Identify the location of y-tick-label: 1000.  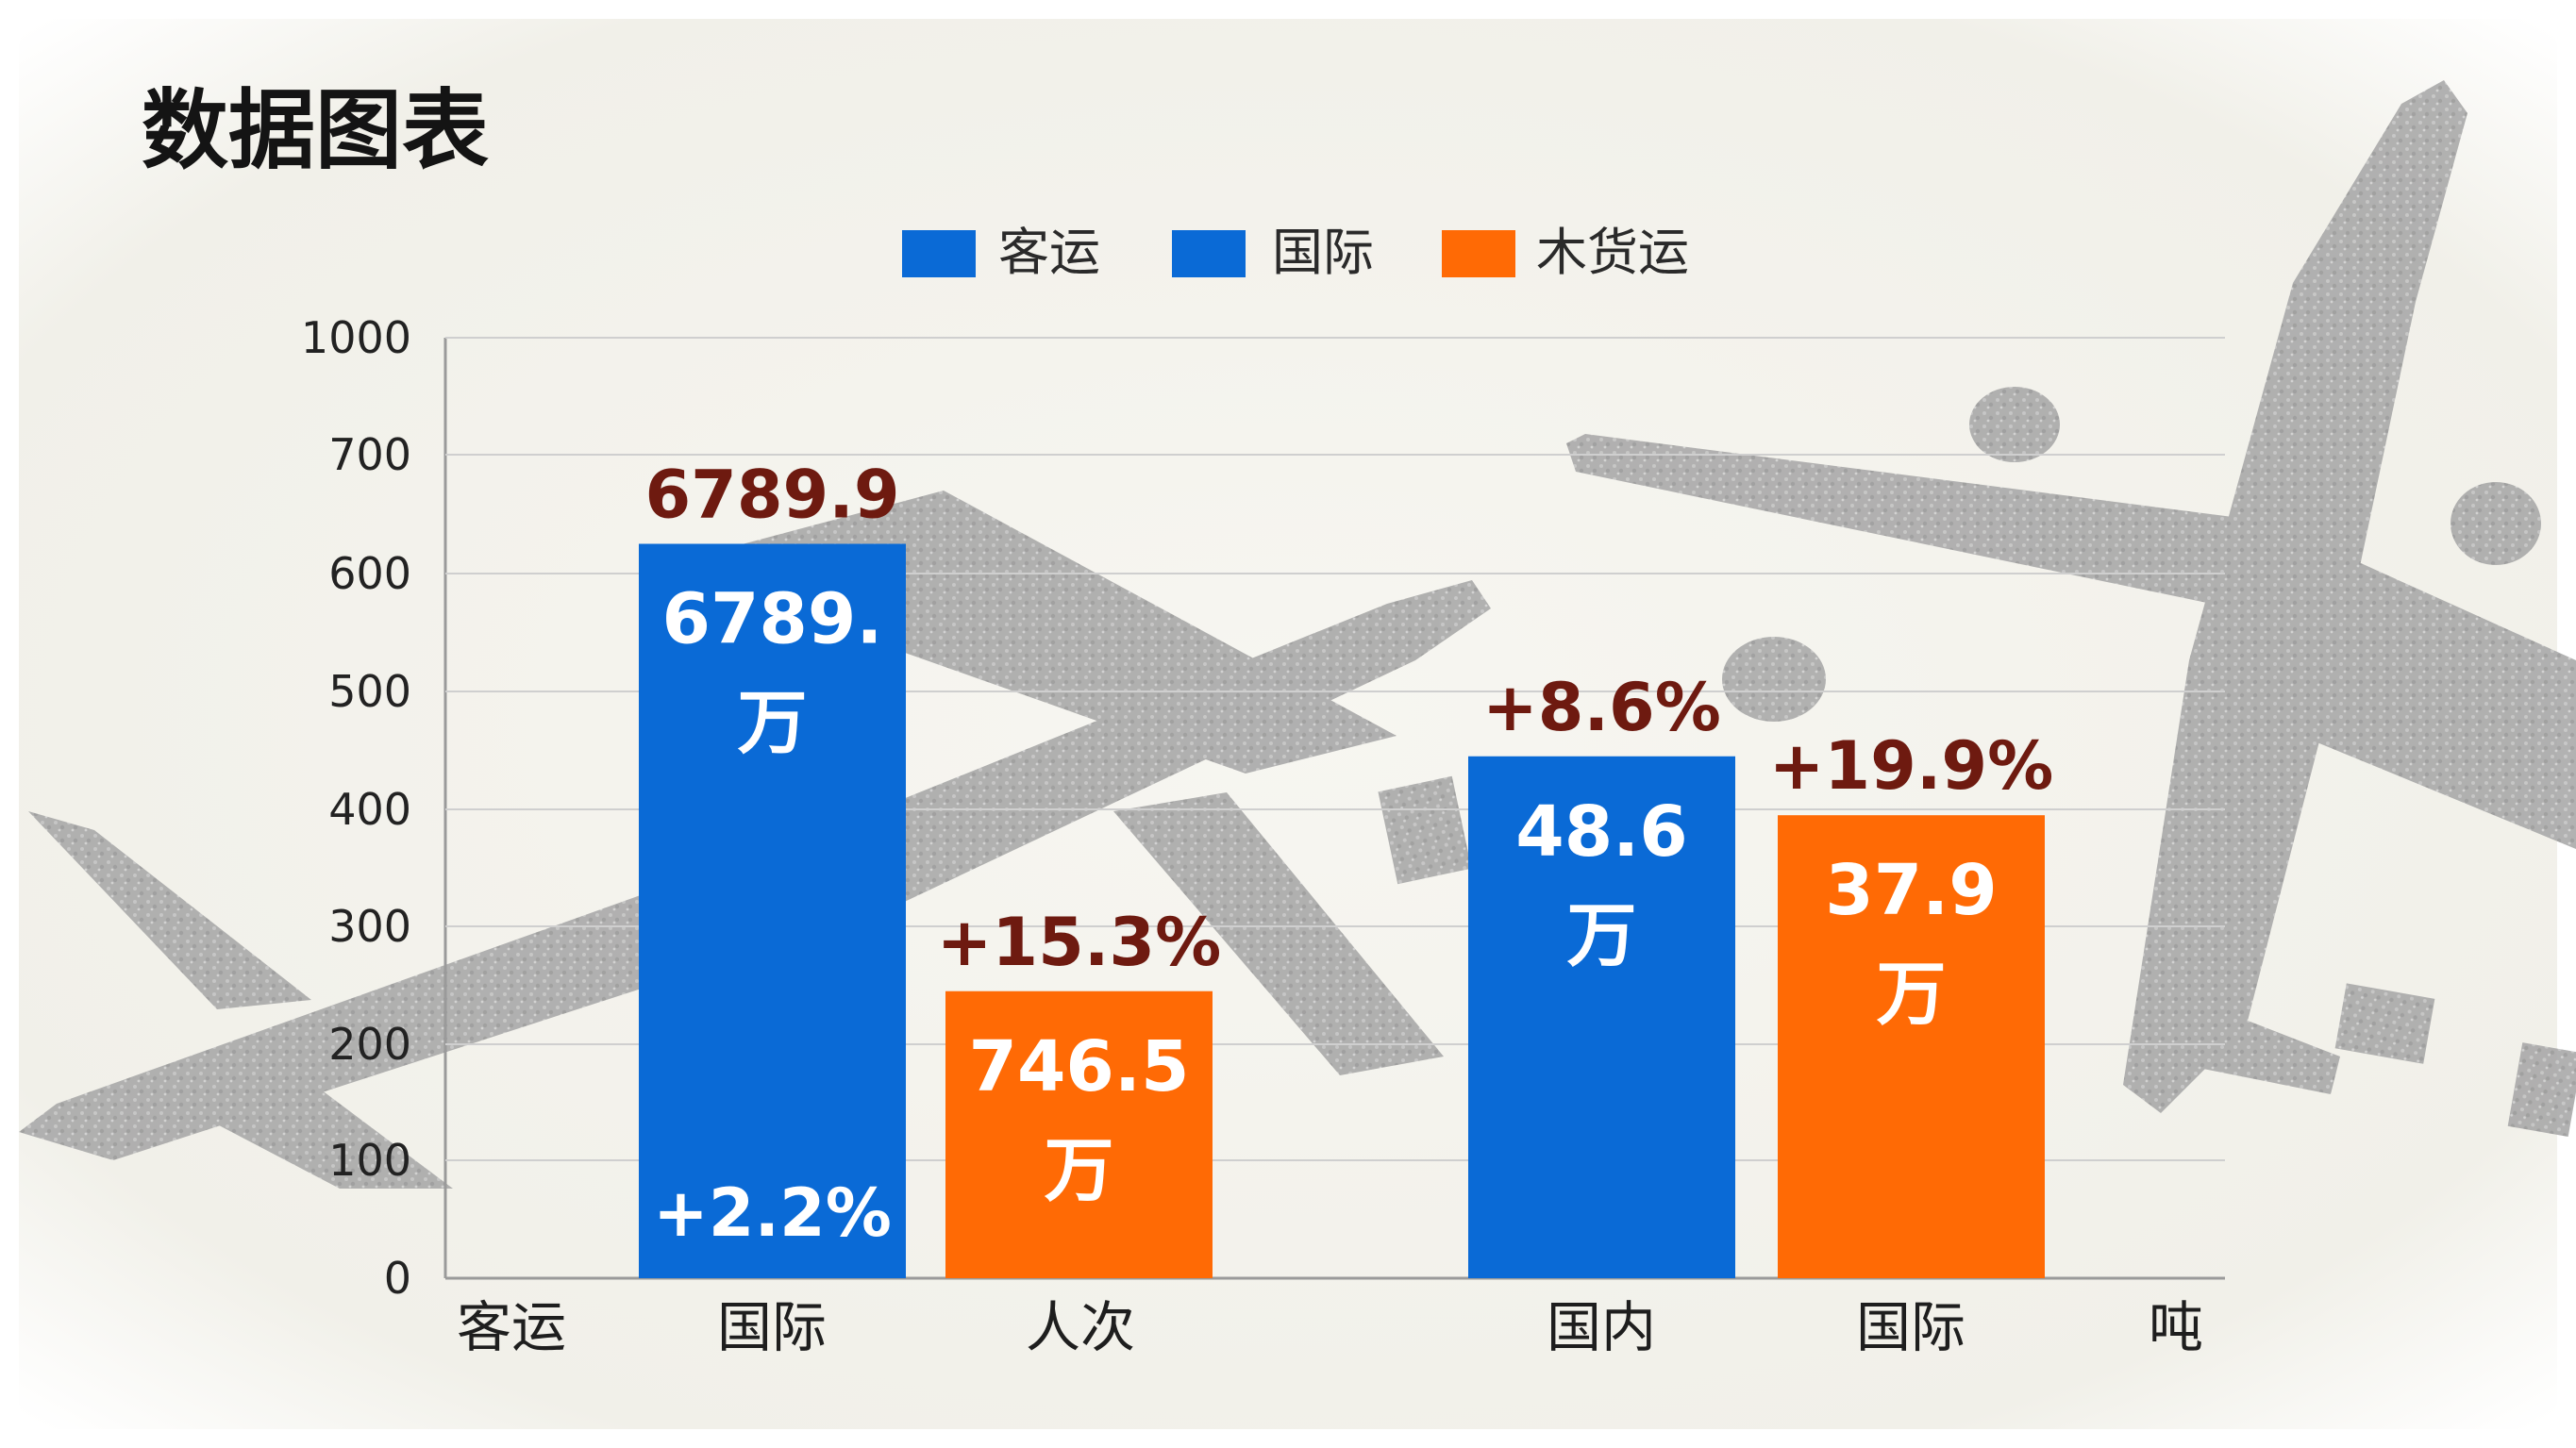
(356, 337).